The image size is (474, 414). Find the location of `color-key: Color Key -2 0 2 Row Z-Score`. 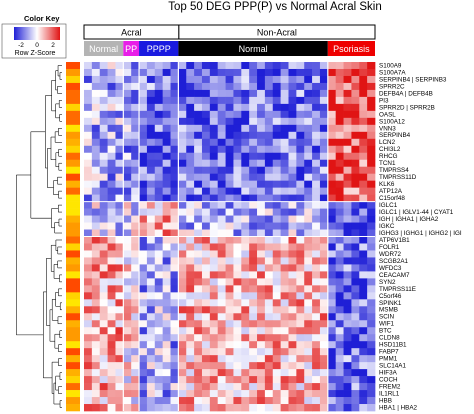

color-key: Color Key -2 0 2 Row Z-Score is located at coordinates (34, 36).